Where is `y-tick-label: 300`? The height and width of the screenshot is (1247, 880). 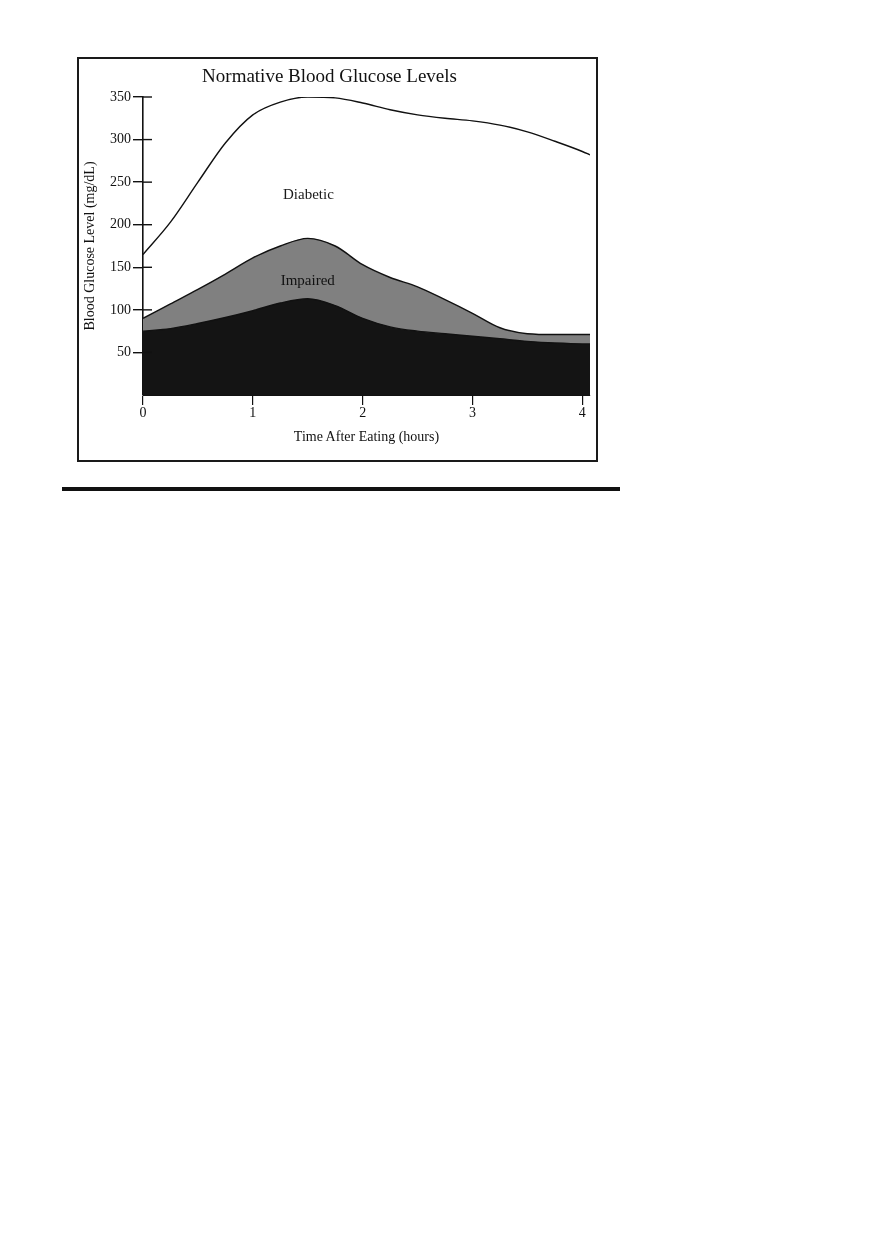 y-tick-label: 300 is located at coordinates (120, 139).